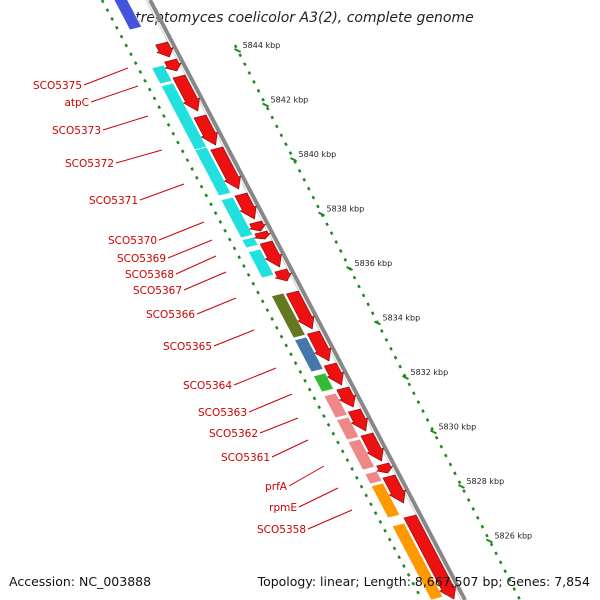 Image resolution: width=600 pixels, height=600 pixels. I want to click on scale-tick-label: 5832 kbp, so click(429, 372).